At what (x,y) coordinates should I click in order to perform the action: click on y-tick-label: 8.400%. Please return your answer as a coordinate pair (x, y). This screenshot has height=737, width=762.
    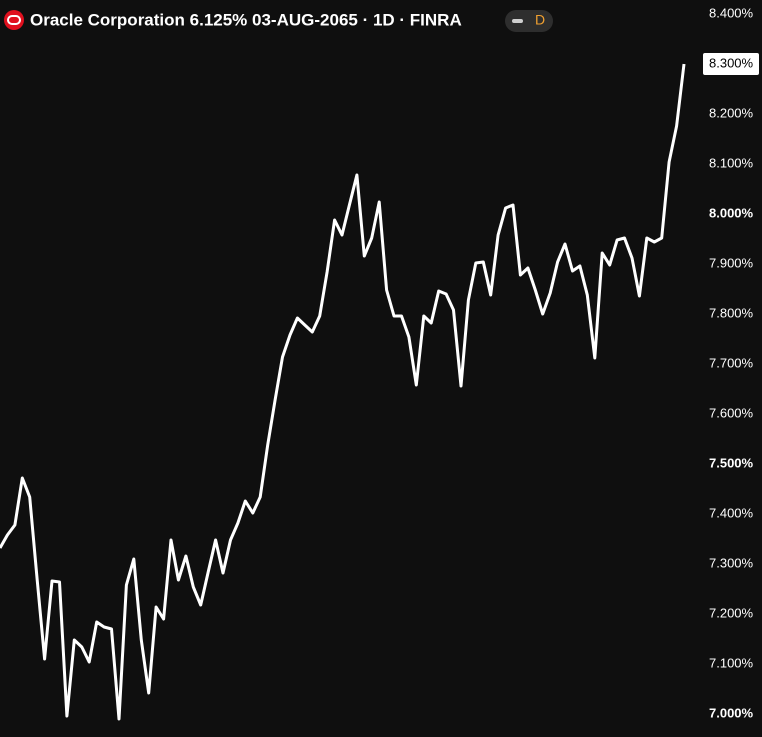
    Looking at the image, I should click on (731, 12).